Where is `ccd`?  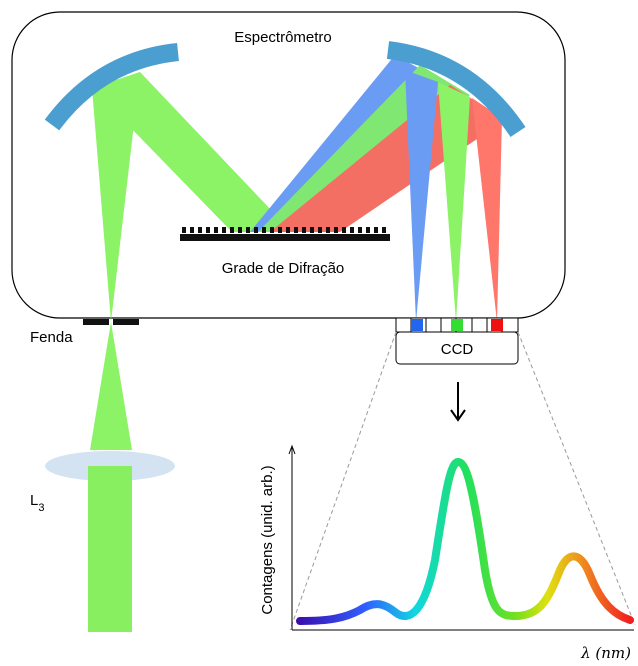 ccd is located at coordinates (457, 341).